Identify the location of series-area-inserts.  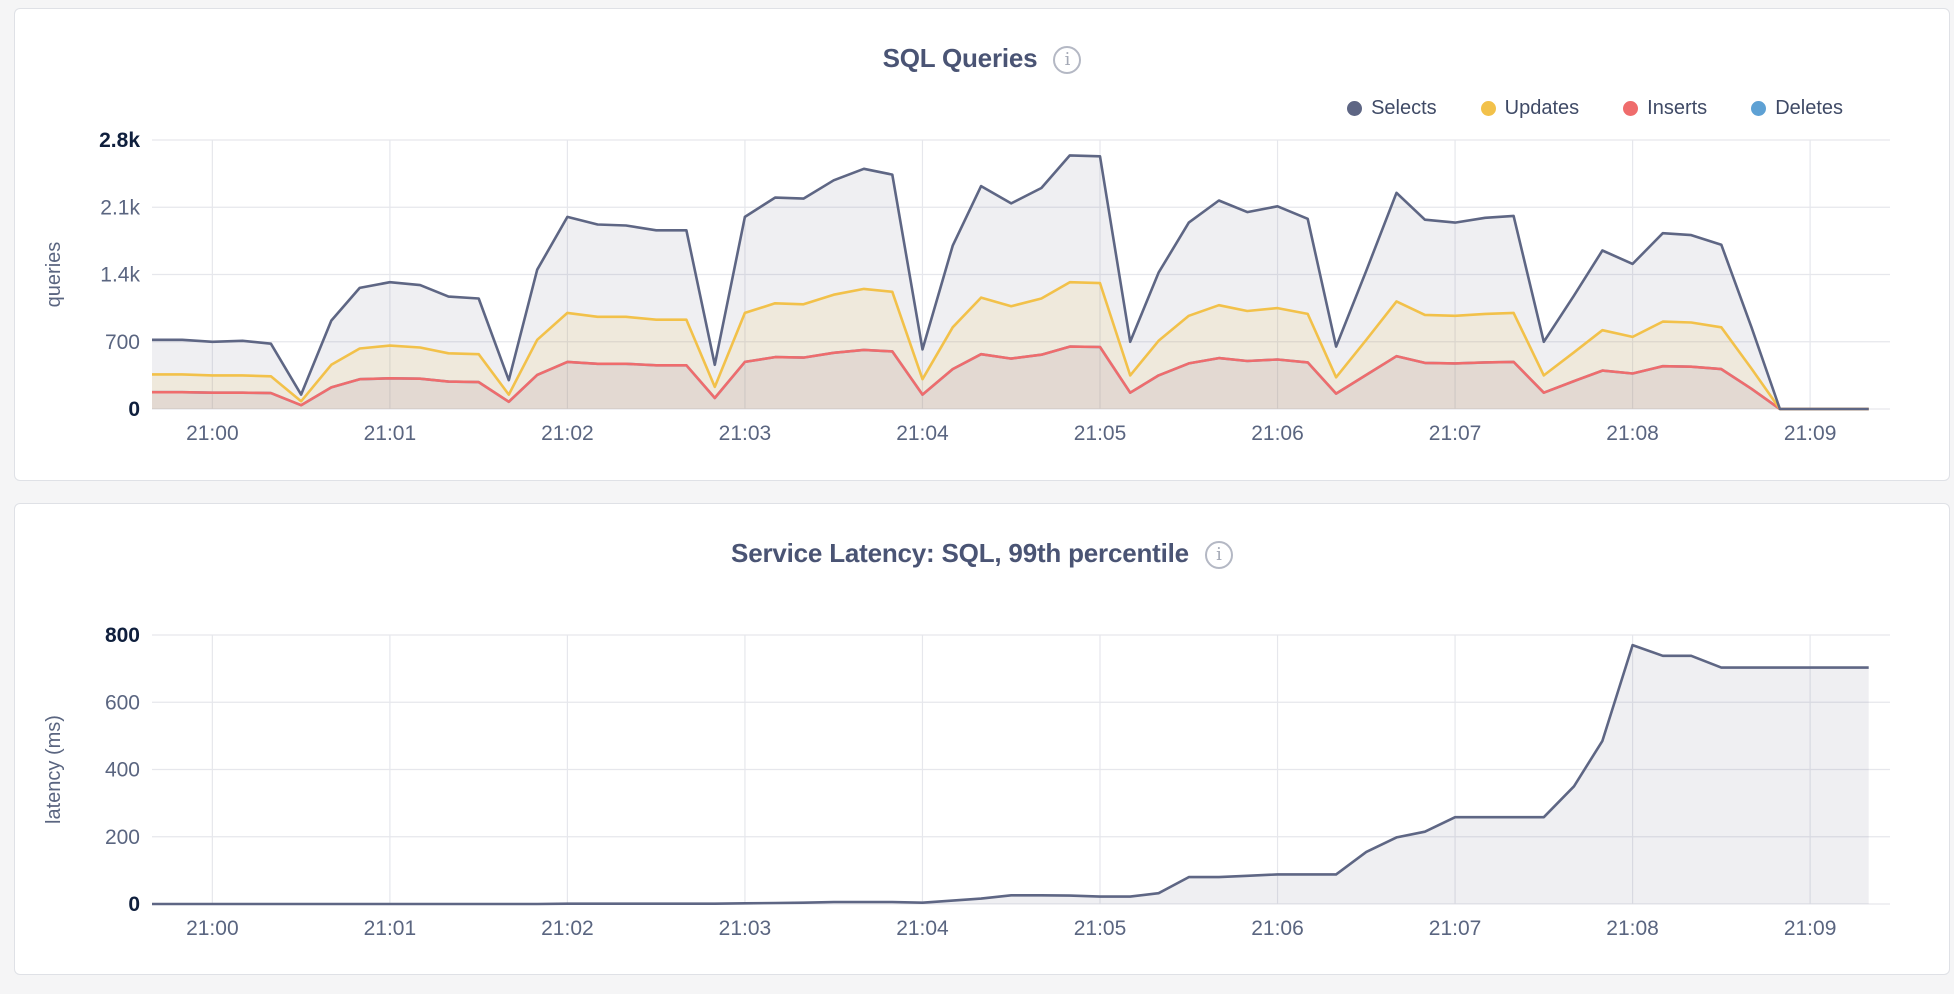
(1010, 377).